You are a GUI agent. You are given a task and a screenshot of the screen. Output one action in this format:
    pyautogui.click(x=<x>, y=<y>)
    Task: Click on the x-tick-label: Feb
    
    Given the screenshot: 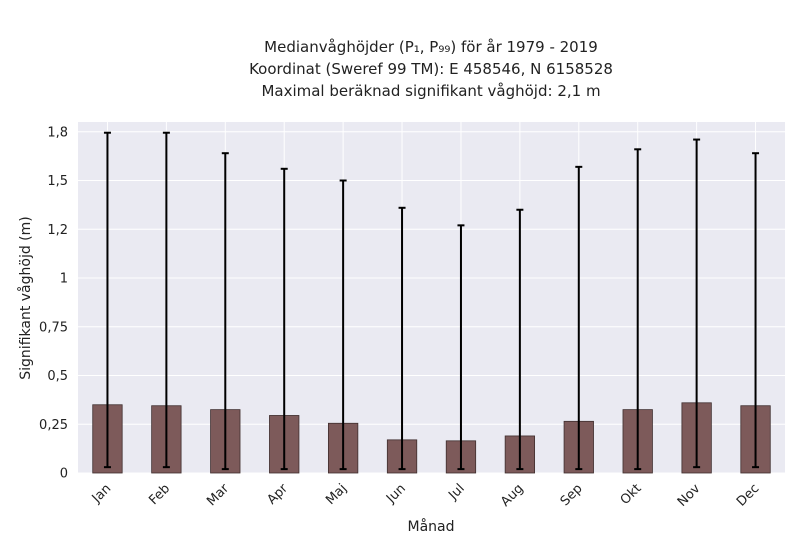 What is the action you would take?
    pyautogui.click(x=159, y=494)
    